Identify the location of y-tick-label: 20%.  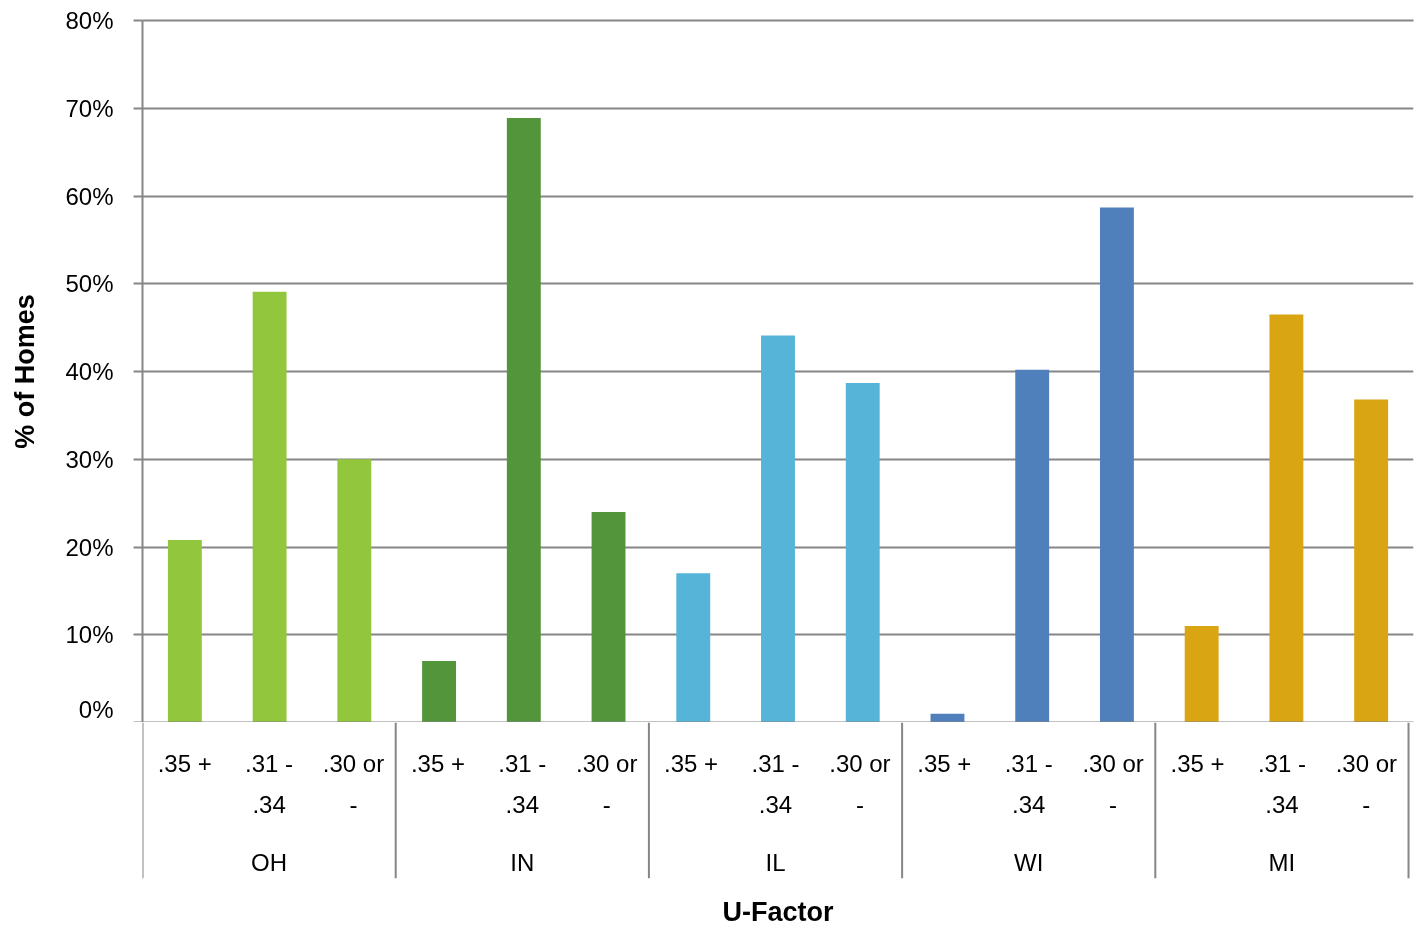
(89, 547).